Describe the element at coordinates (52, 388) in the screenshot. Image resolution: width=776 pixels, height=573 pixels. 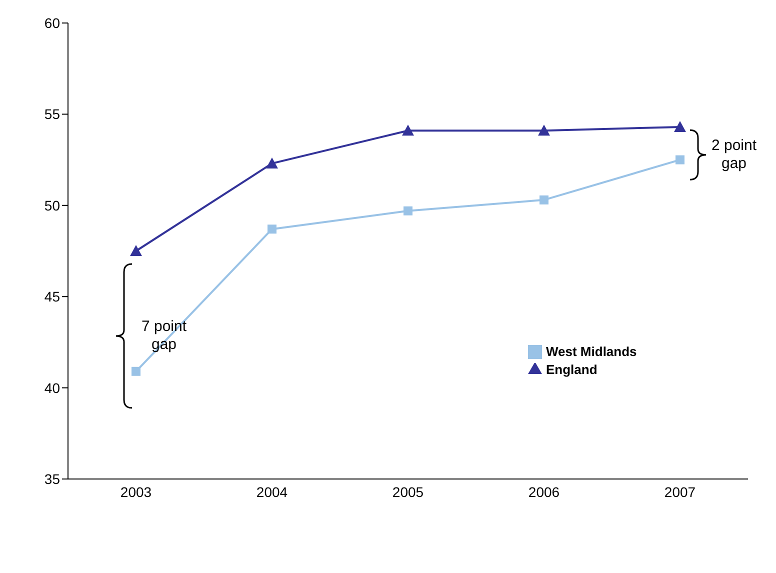
I see `y-tick-label: 40` at that location.